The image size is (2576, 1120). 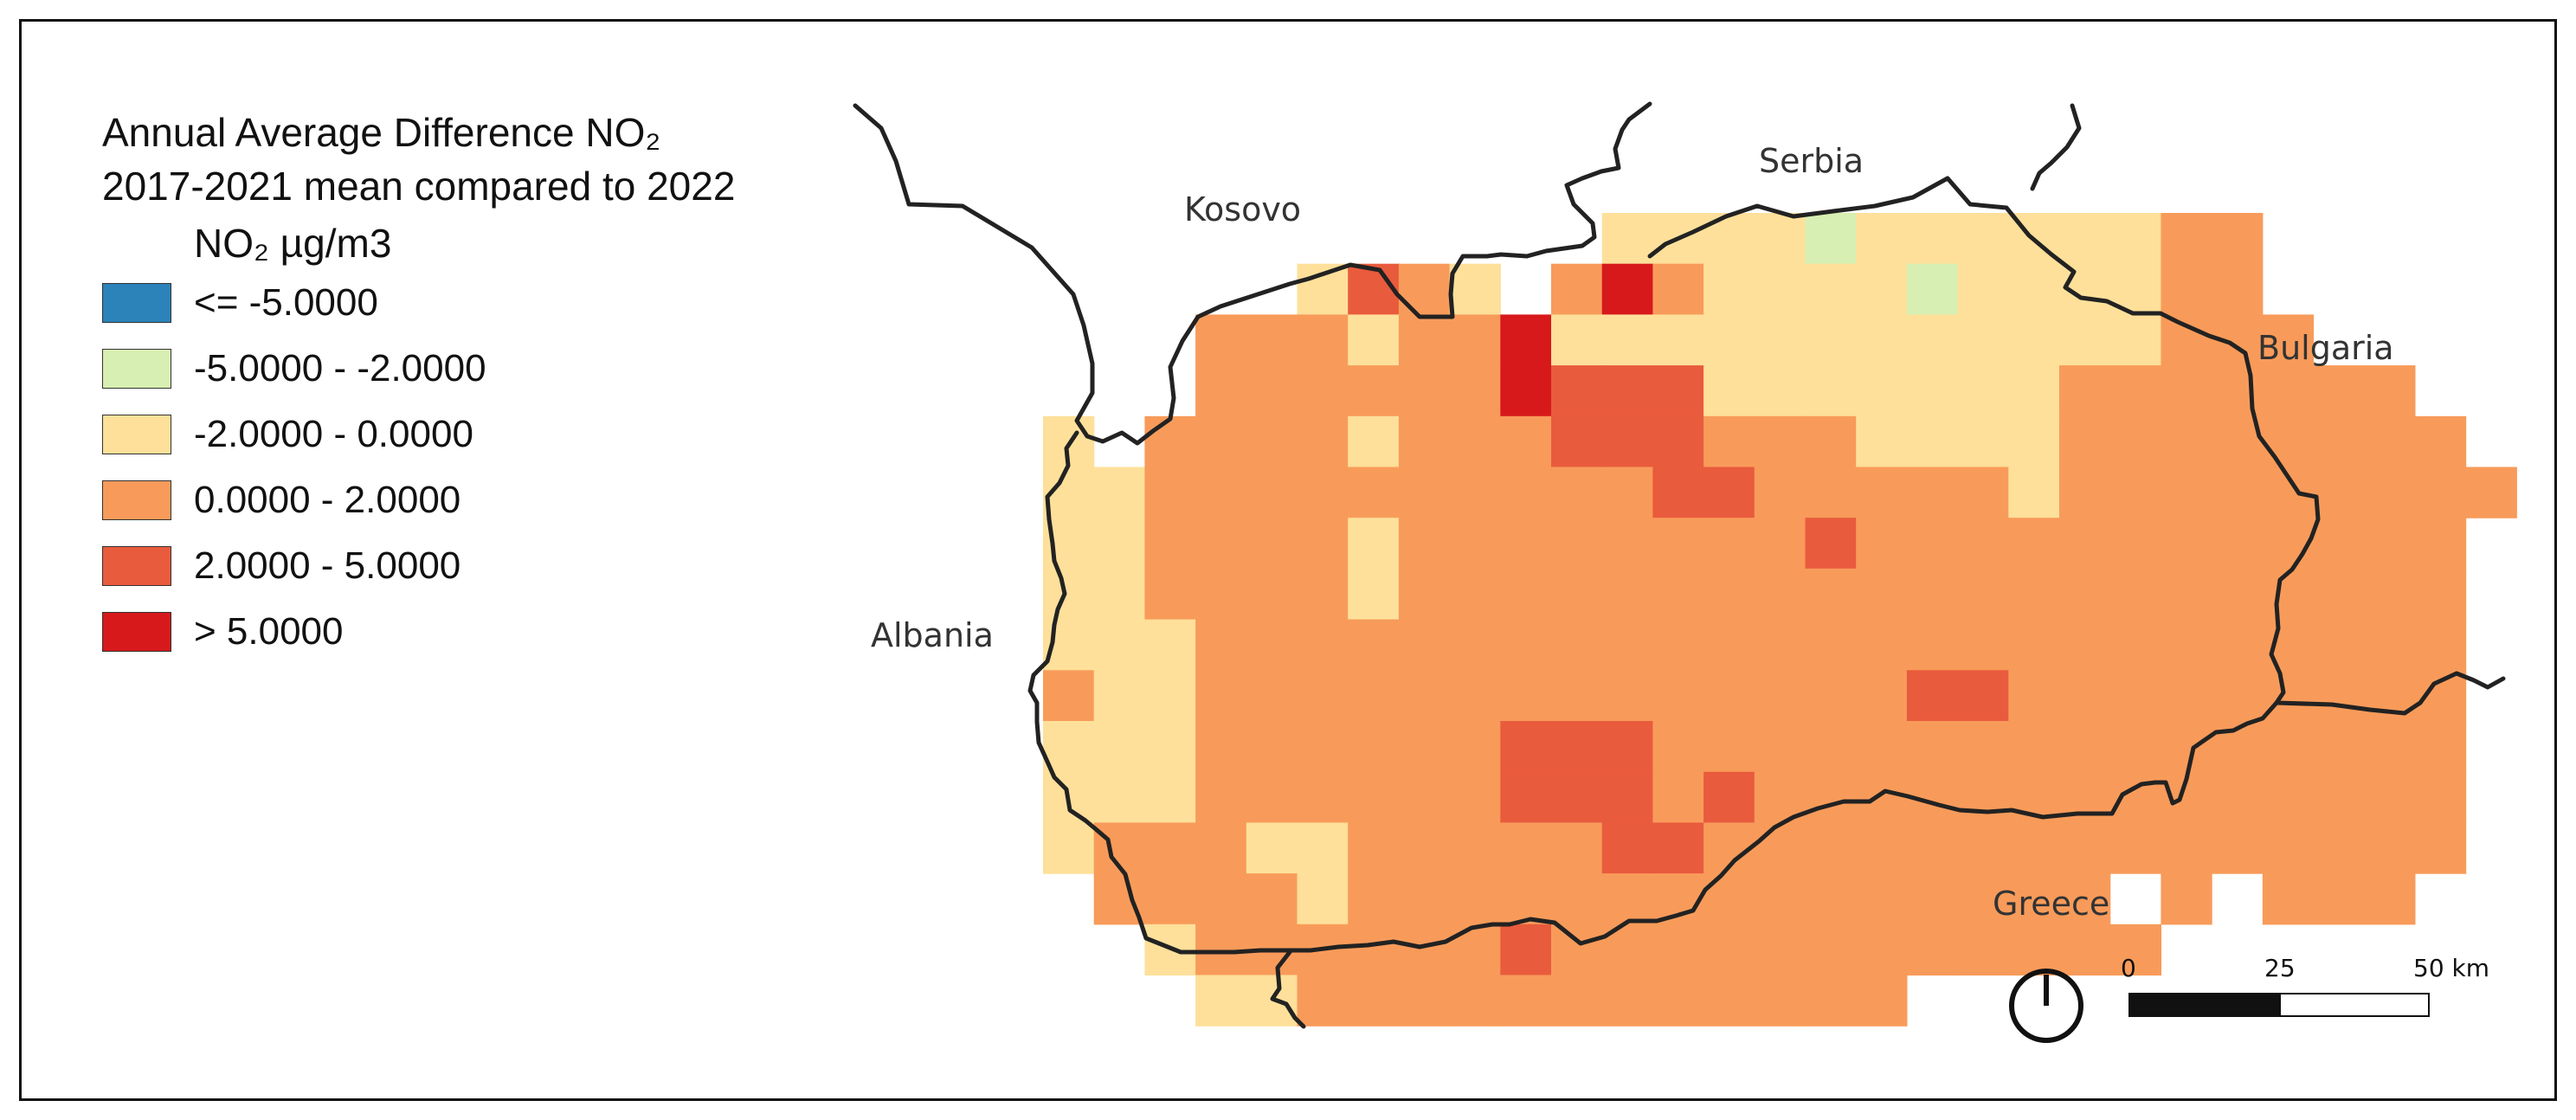 What do you see at coordinates (418, 303) in the screenshot?
I see `legend-item: <= -5.0000` at bounding box center [418, 303].